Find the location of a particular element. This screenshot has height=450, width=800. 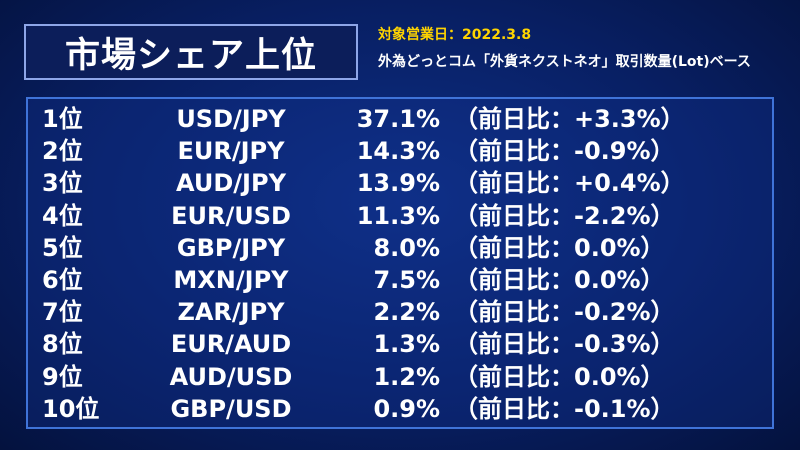

ranking-row: 7位 ZAR/JPY 2.2% （前日比：-0.2%） is located at coordinates (400, 312).